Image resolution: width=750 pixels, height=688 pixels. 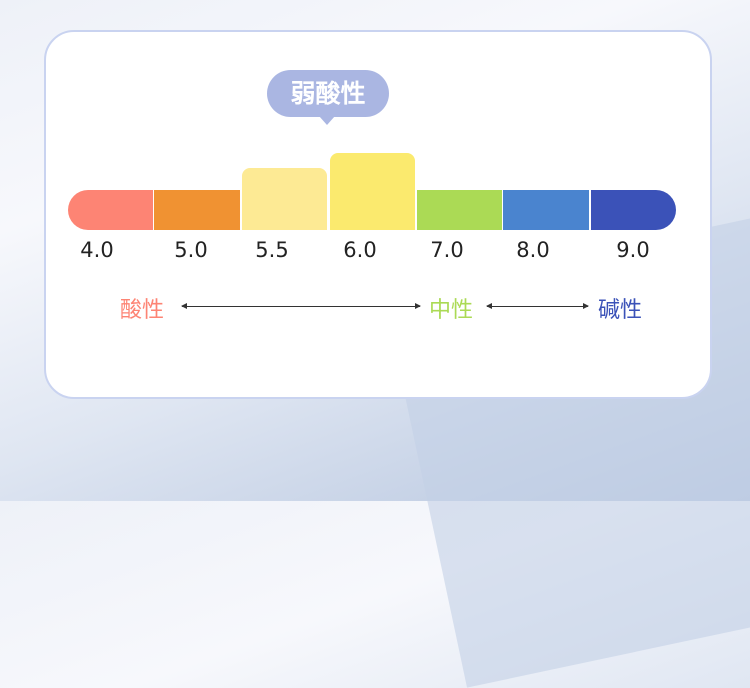 I want to click on ph-value-label: 9.0, so click(x=633, y=250).